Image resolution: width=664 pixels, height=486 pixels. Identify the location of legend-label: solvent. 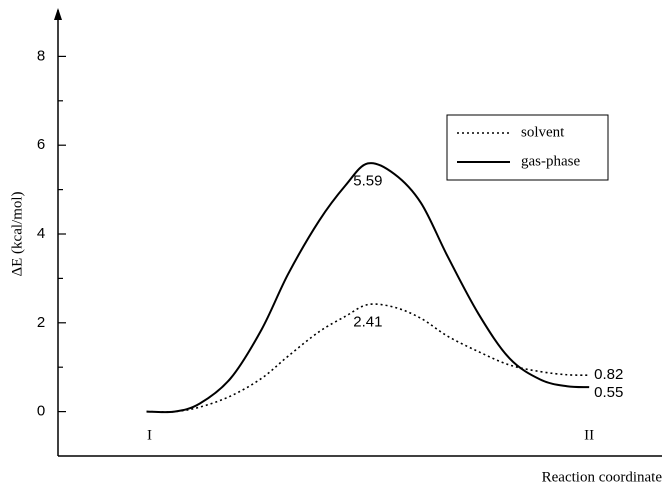
(543, 132).